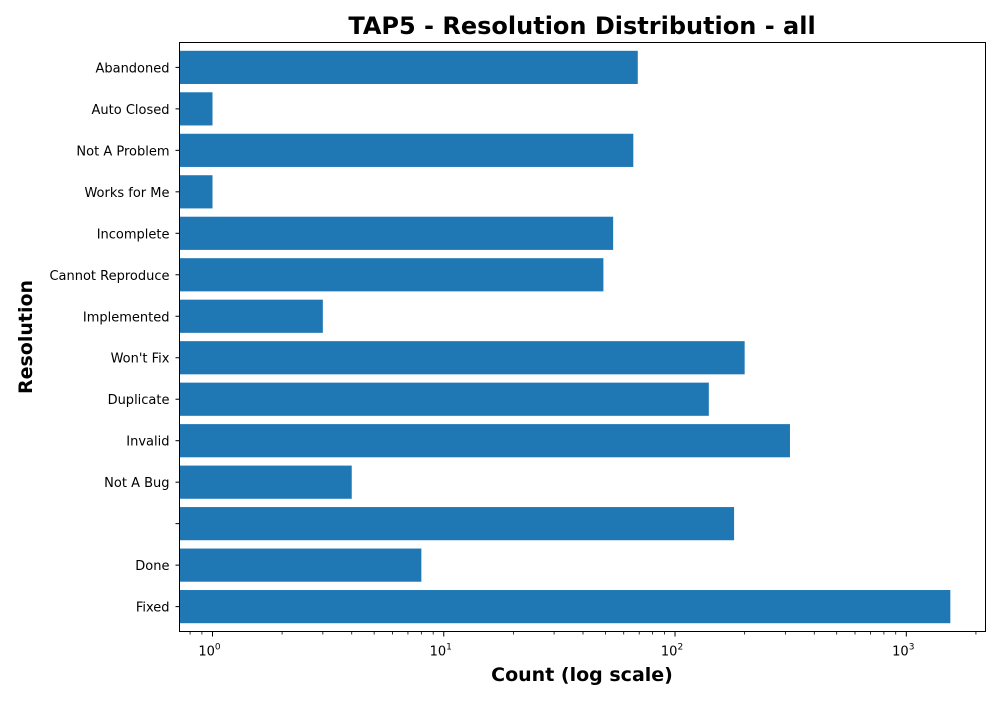 The width and height of the screenshot is (1000, 704). Describe the element at coordinates (109, 276) in the screenshot. I see `y-tick-label: Cannot Reproduce` at that location.